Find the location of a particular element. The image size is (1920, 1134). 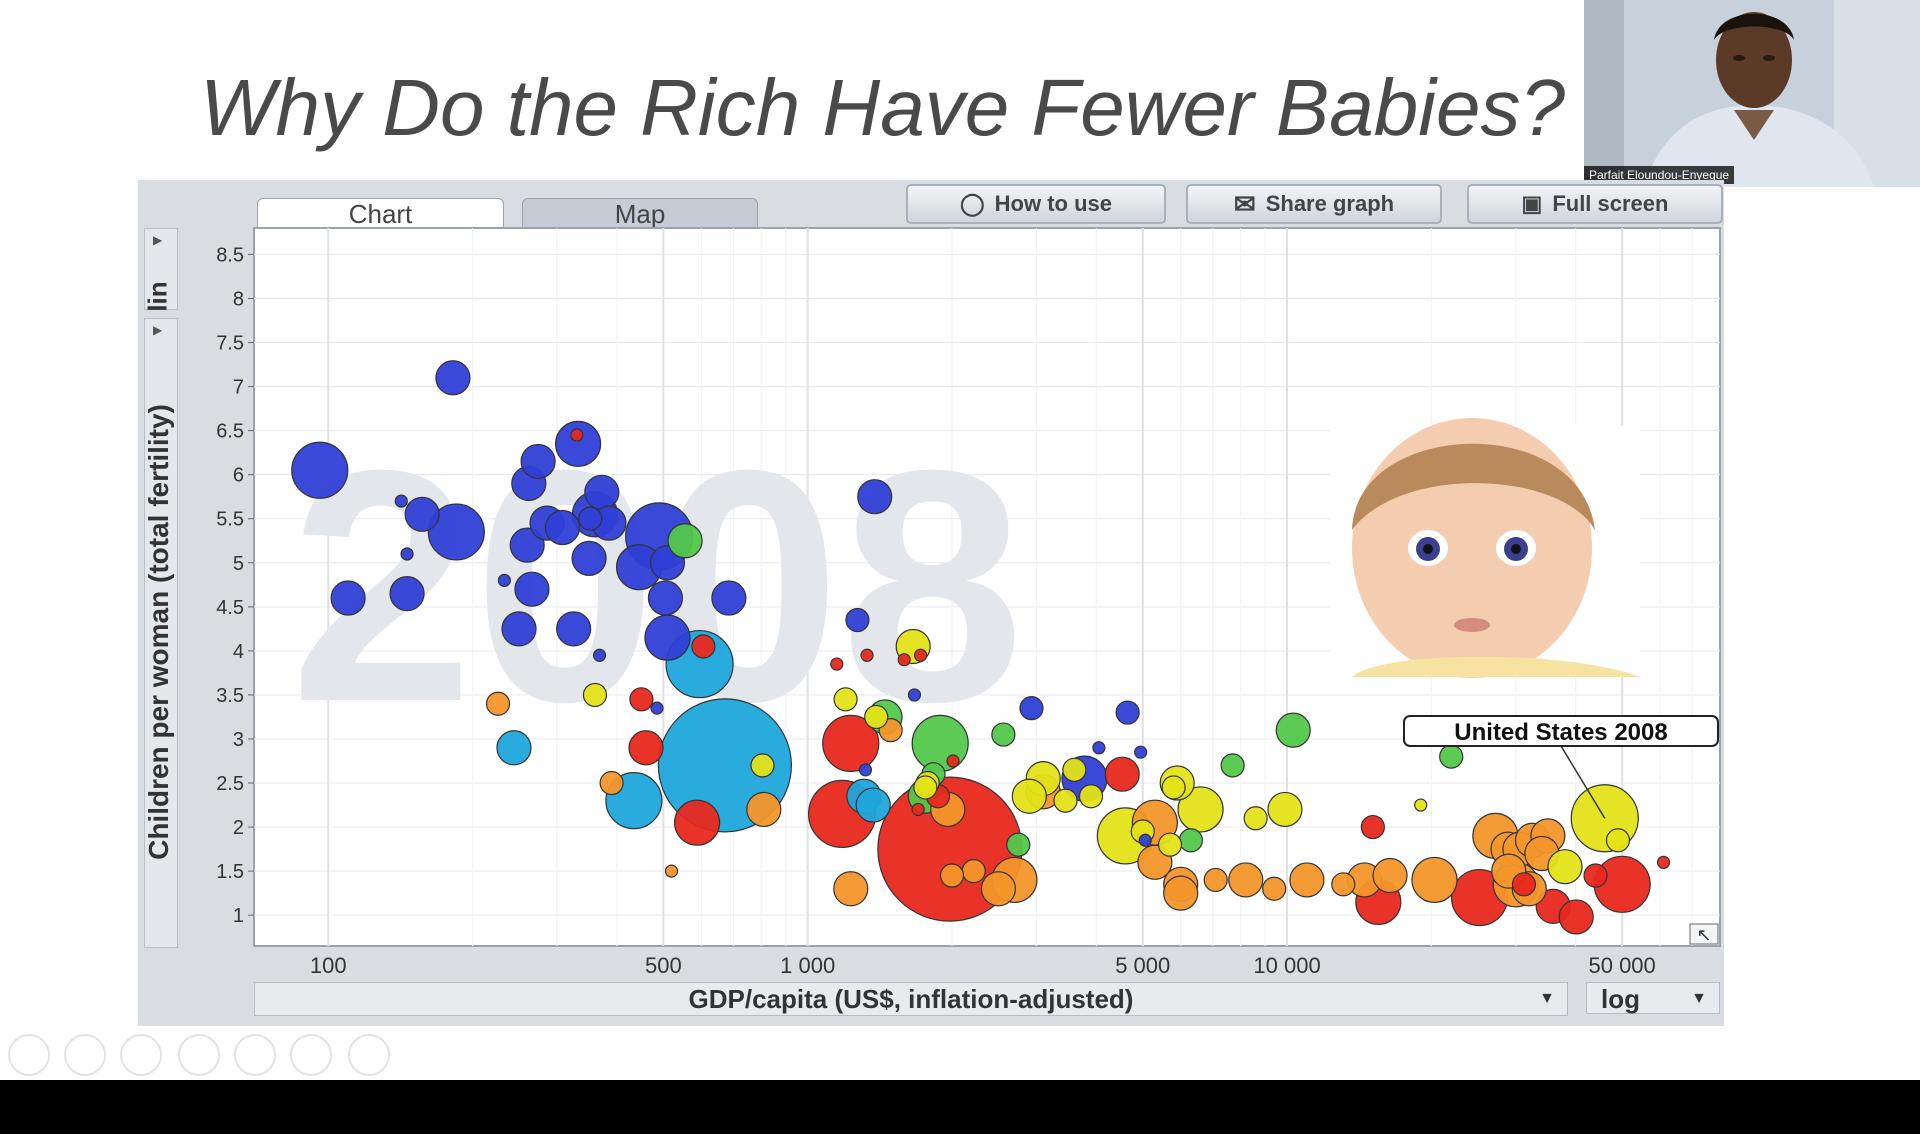

share-graph-button: ✉ Share graph is located at coordinates (1314, 204).